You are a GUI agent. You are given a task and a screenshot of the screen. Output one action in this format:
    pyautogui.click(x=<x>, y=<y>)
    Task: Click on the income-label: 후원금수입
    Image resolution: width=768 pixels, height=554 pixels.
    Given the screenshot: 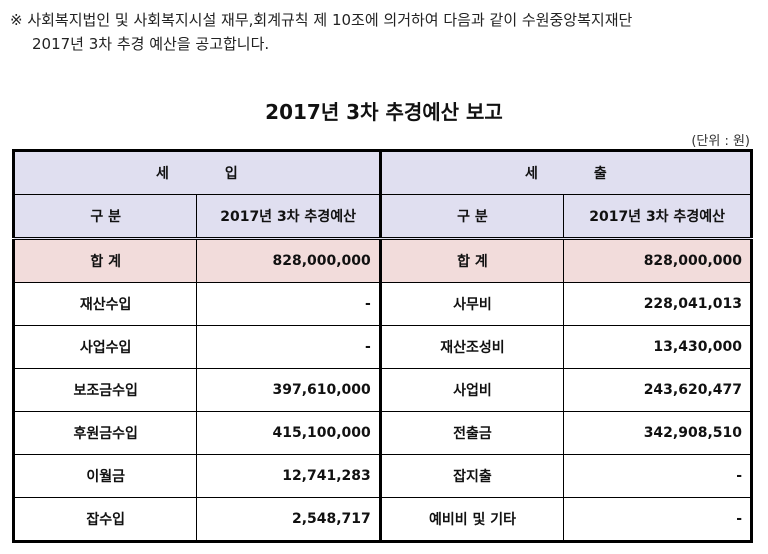 What is the action you would take?
    pyautogui.click(x=105, y=433)
    